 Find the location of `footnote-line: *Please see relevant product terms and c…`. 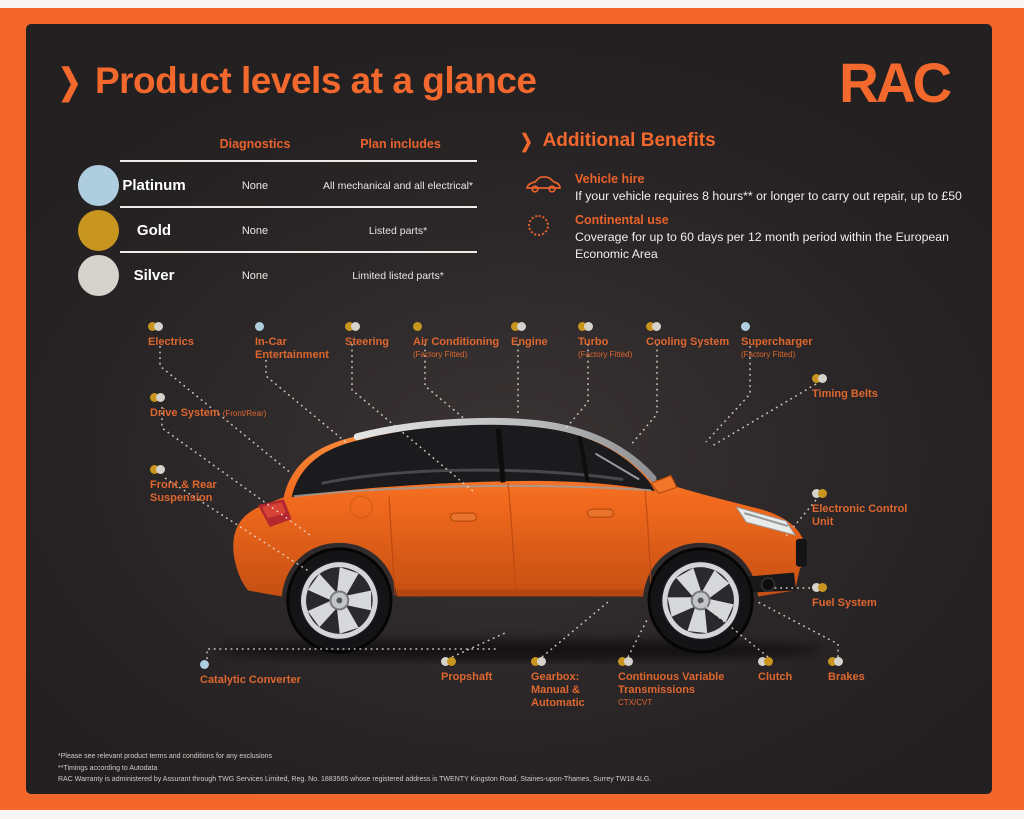

footnote-line: *Please see relevant product terms and c… is located at coordinates (165, 756).